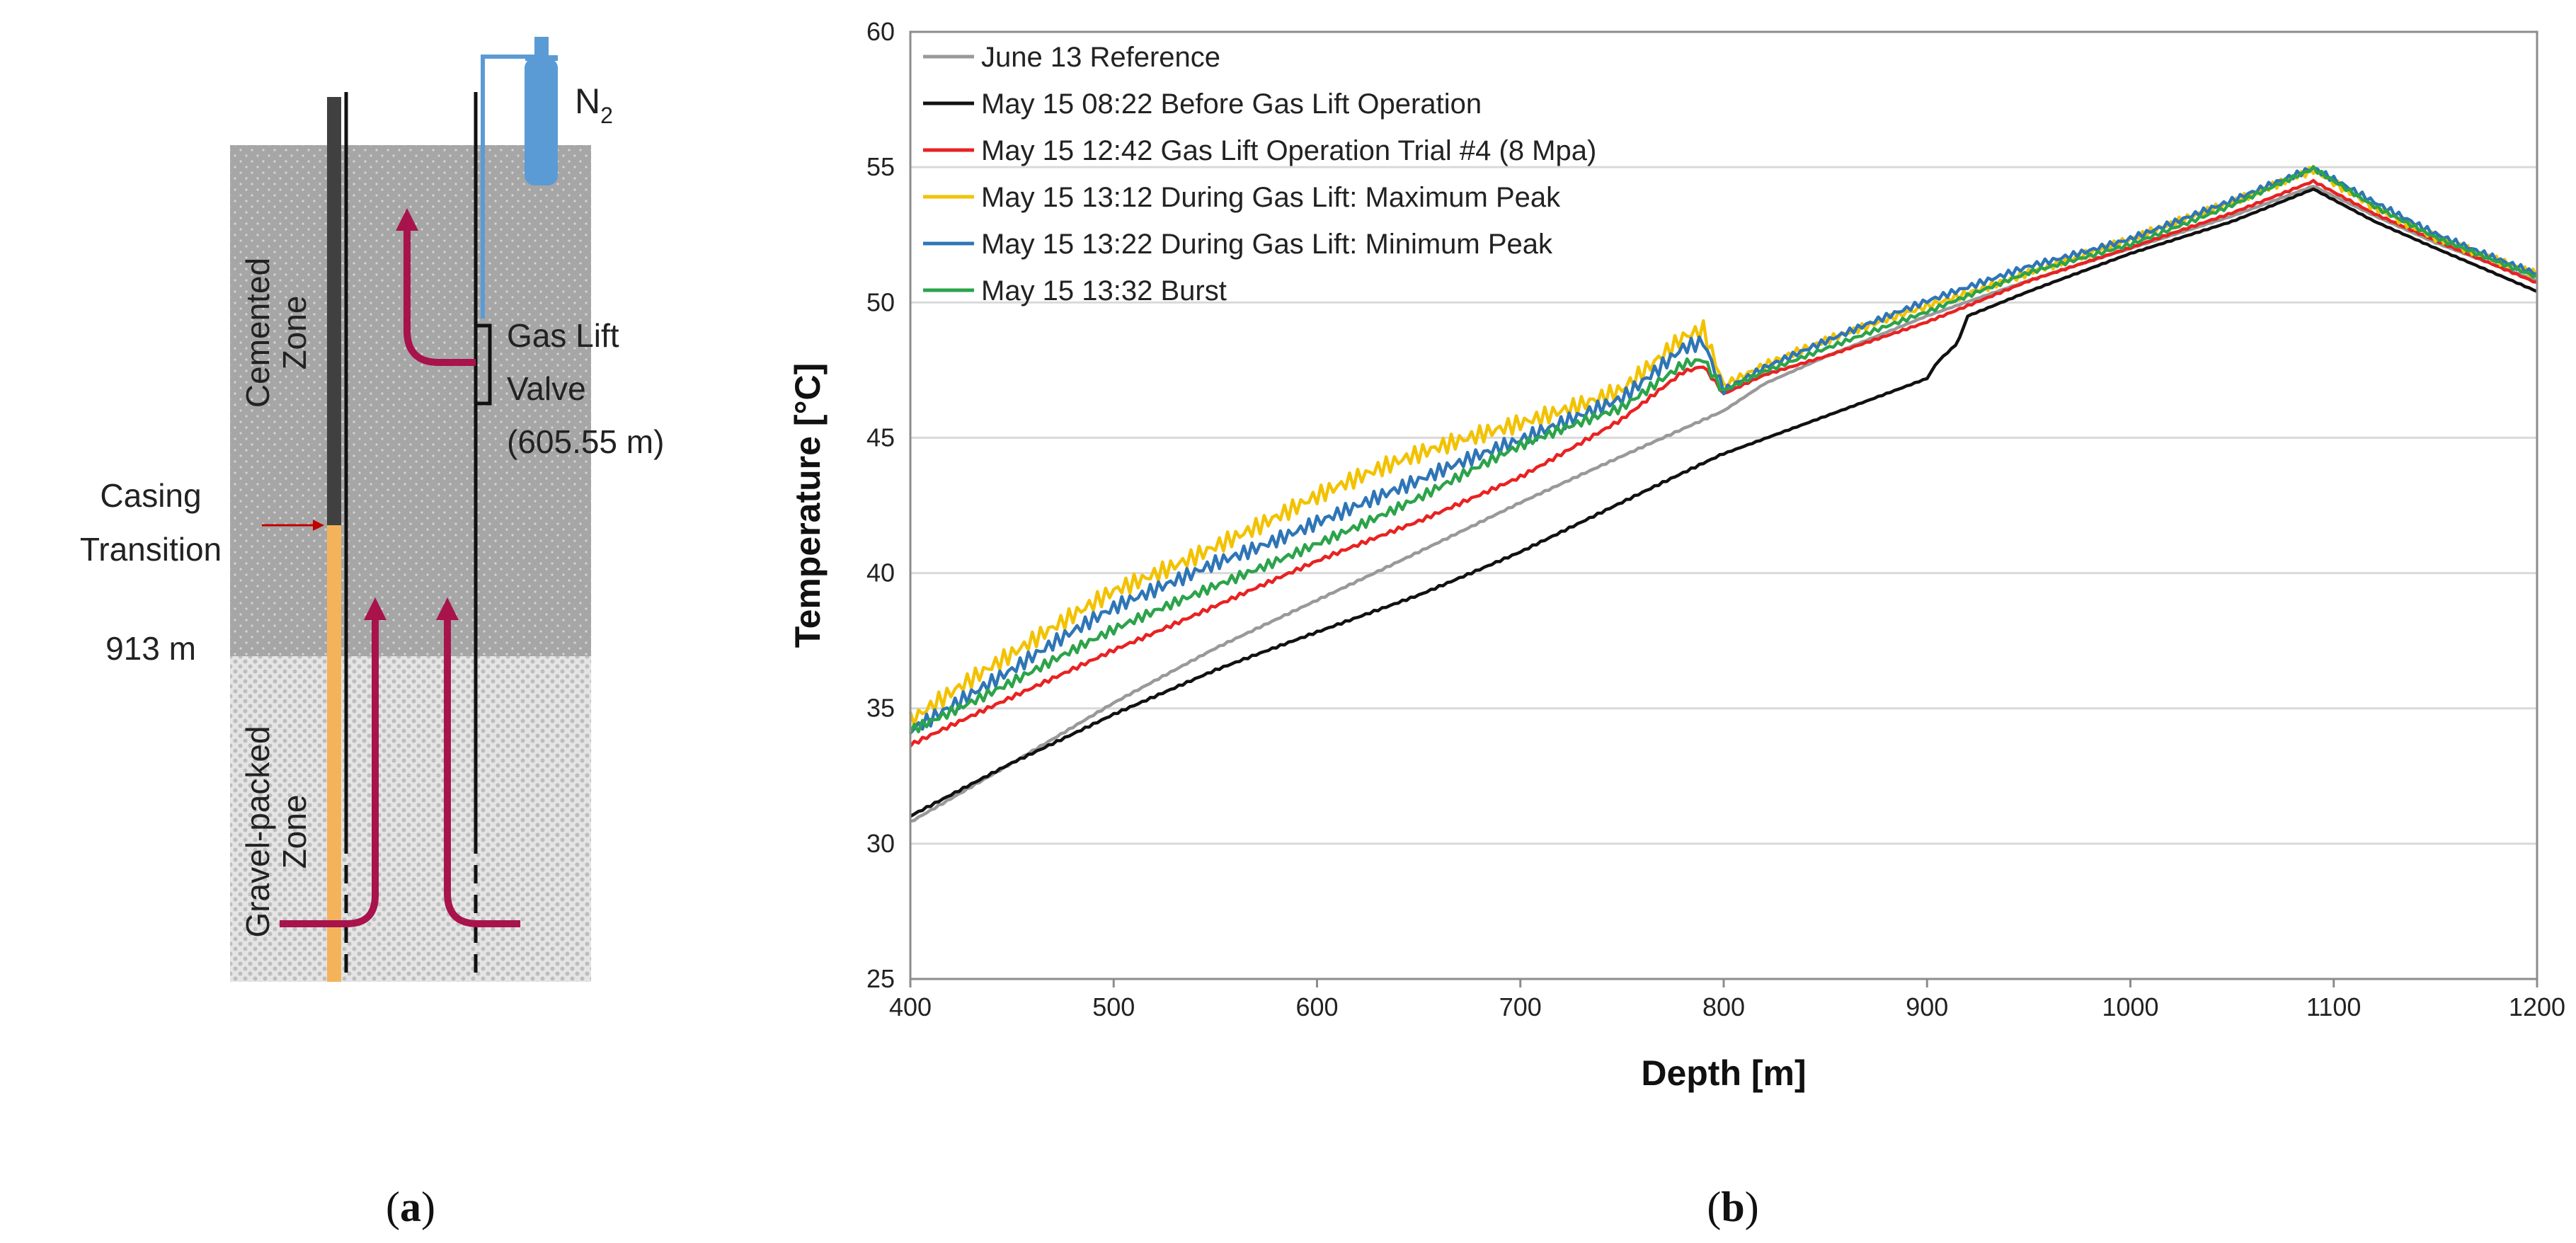 This screenshot has height=1243, width=2576. I want to click on y-tick-label: 30, so click(880, 843).